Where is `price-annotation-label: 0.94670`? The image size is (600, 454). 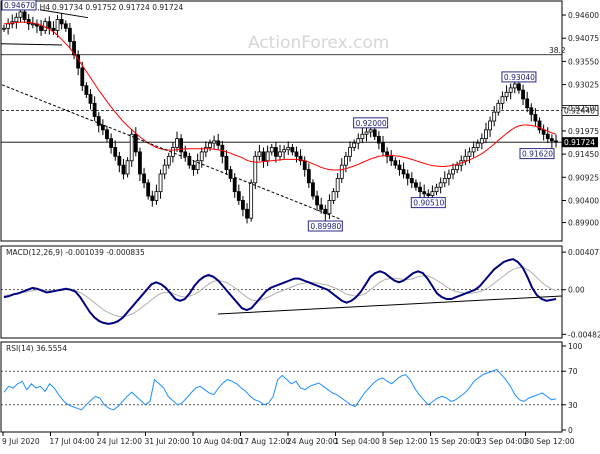 price-annotation-label: 0.94670 is located at coordinates (19, 5).